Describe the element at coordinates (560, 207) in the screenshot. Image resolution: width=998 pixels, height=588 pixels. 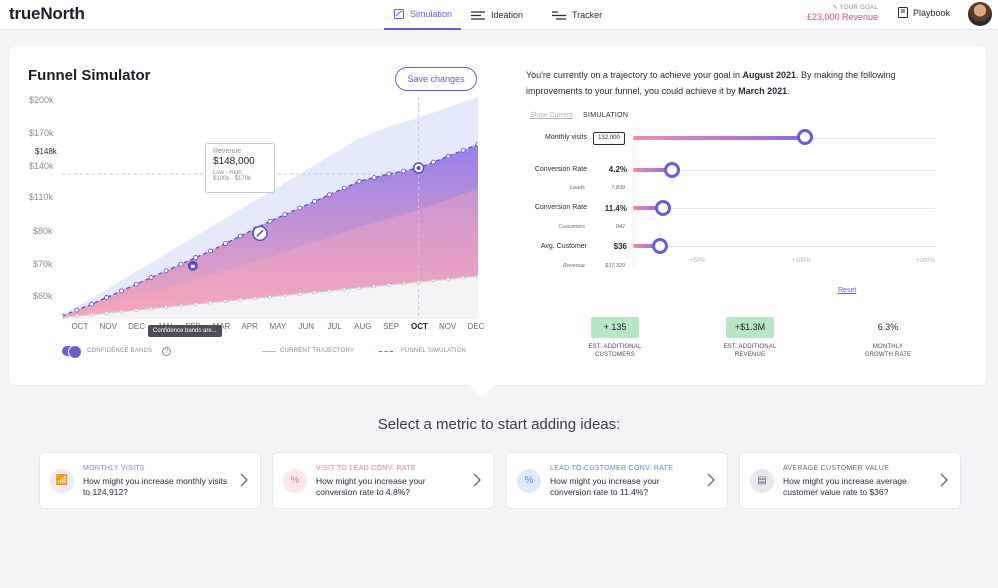
I see `lead-conversion-label: Conversion Rate` at that location.